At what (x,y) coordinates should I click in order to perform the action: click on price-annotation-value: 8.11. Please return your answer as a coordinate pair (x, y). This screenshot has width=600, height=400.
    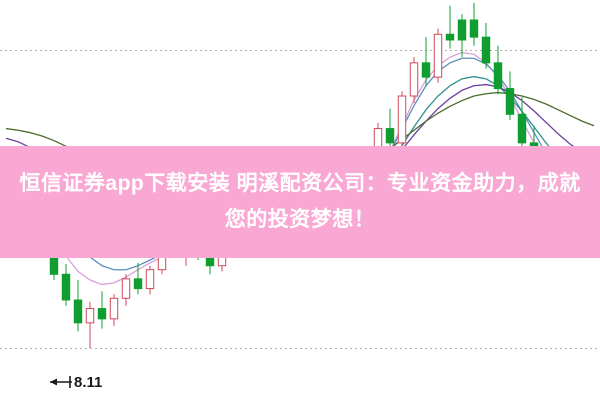
    Looking at the image, I should click on (88, 382).